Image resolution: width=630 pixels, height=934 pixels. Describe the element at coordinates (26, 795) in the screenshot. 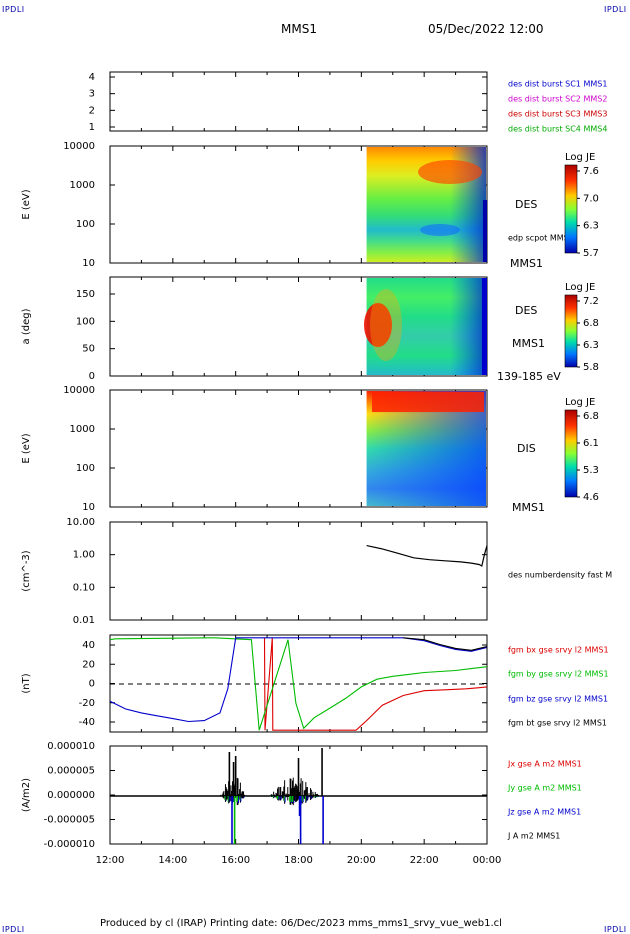

I see `y-axis-label: (A/m2)` at that location.